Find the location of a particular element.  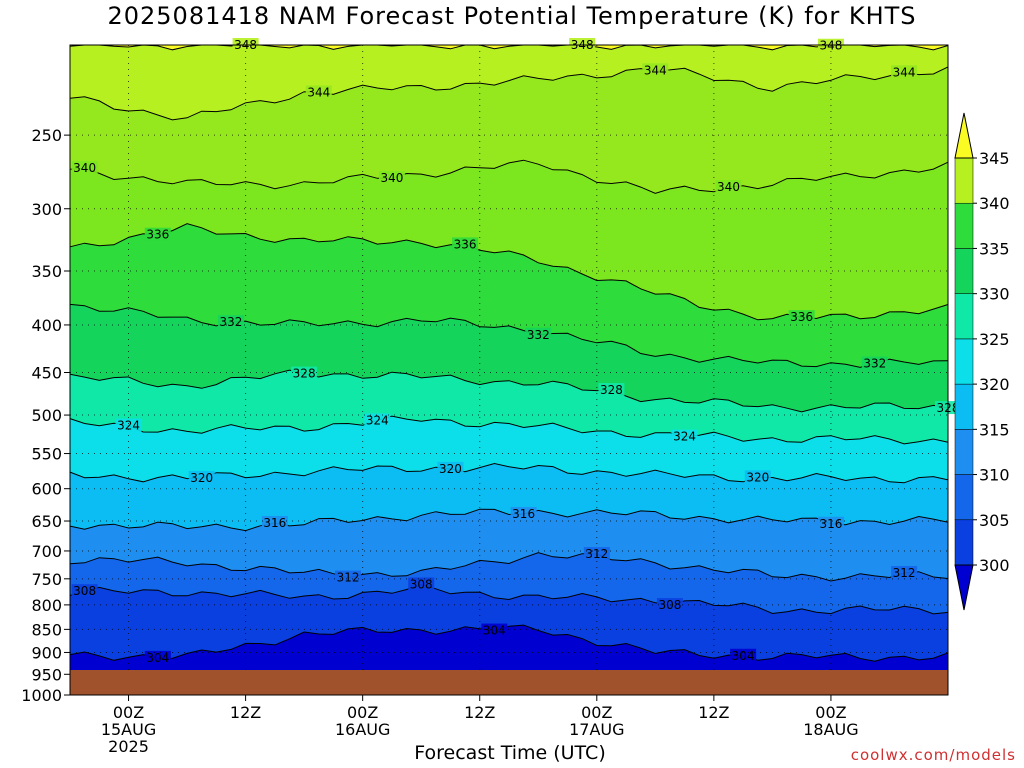

colorbar-label: 345 is located at coordinates (994, 158).